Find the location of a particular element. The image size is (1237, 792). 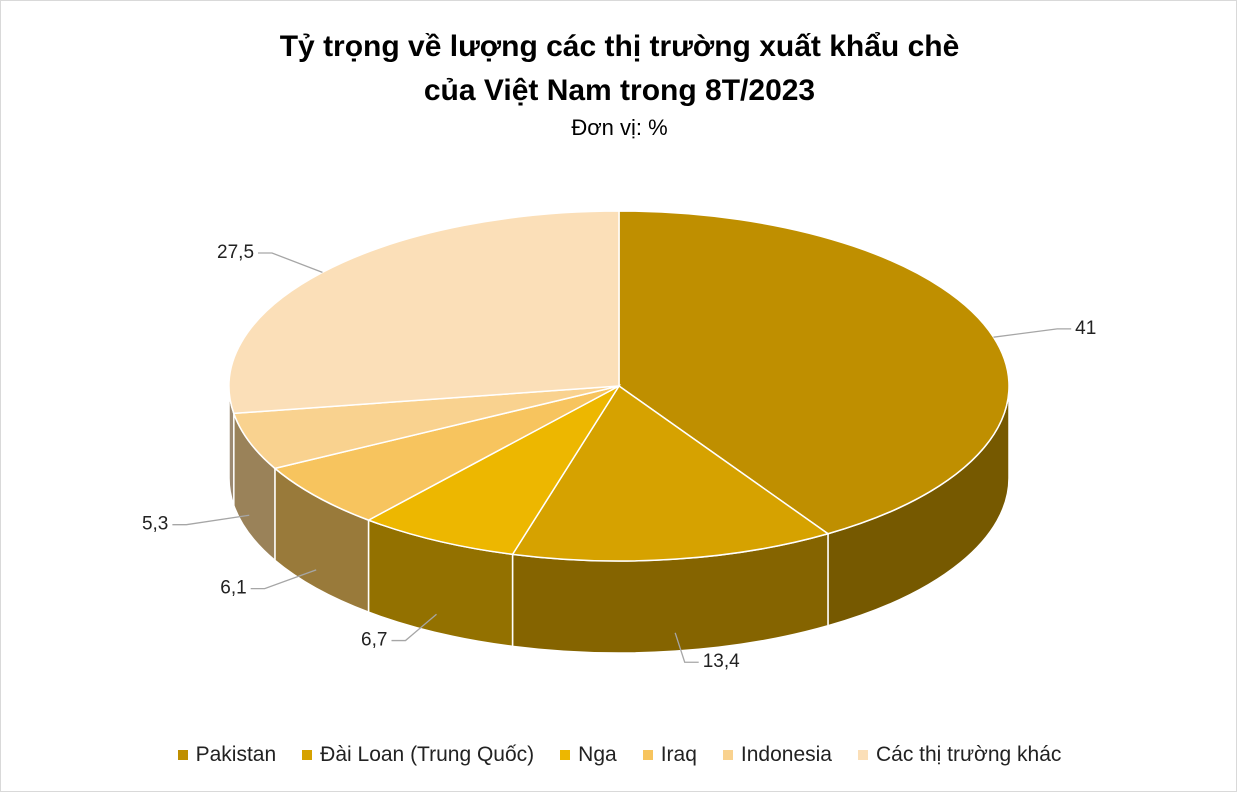

legend-item: Pakistan is located at coordinates (227, 755).